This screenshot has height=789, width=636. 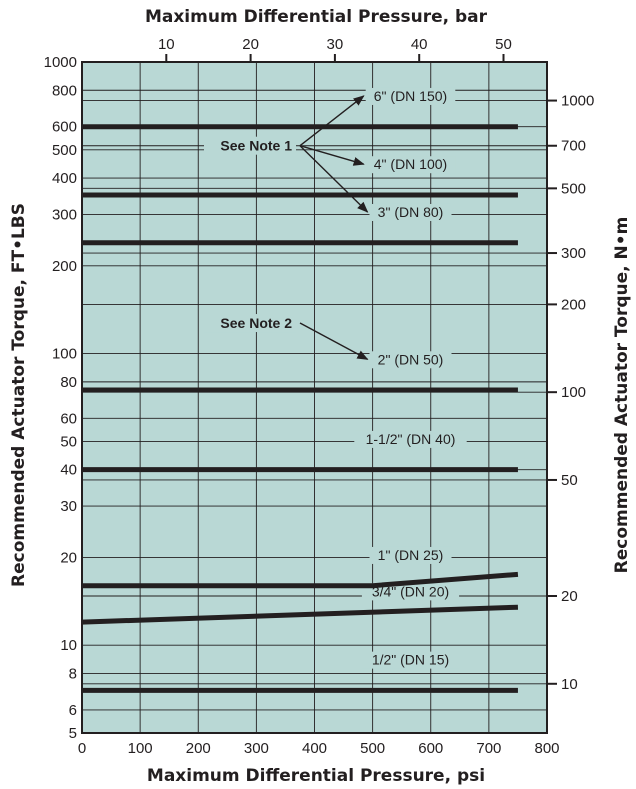 I want to click on series-label: 3" (DN 80), so click(x=411, y=212).